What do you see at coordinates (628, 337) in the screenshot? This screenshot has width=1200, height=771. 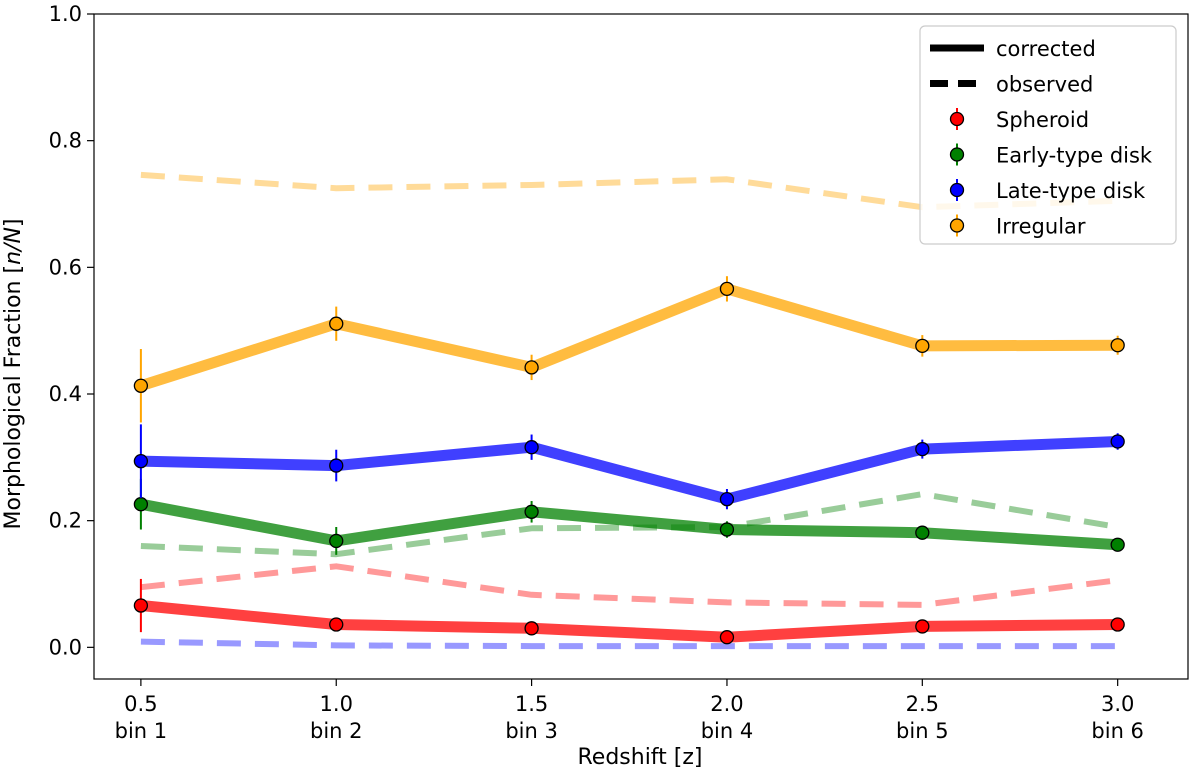 I see `corrected-line-irregular` at bounding box center [628, 337].